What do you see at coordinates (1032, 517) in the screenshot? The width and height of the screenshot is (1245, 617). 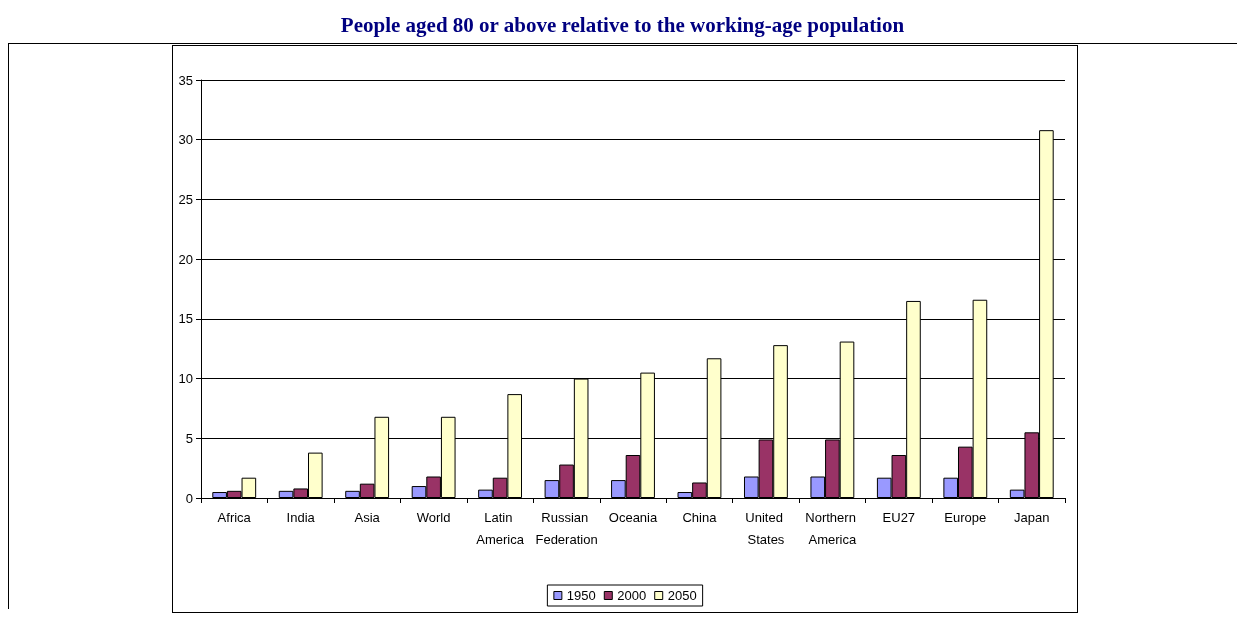 I see `x-tick-label: Japan` at bounding box center [1032, 517].